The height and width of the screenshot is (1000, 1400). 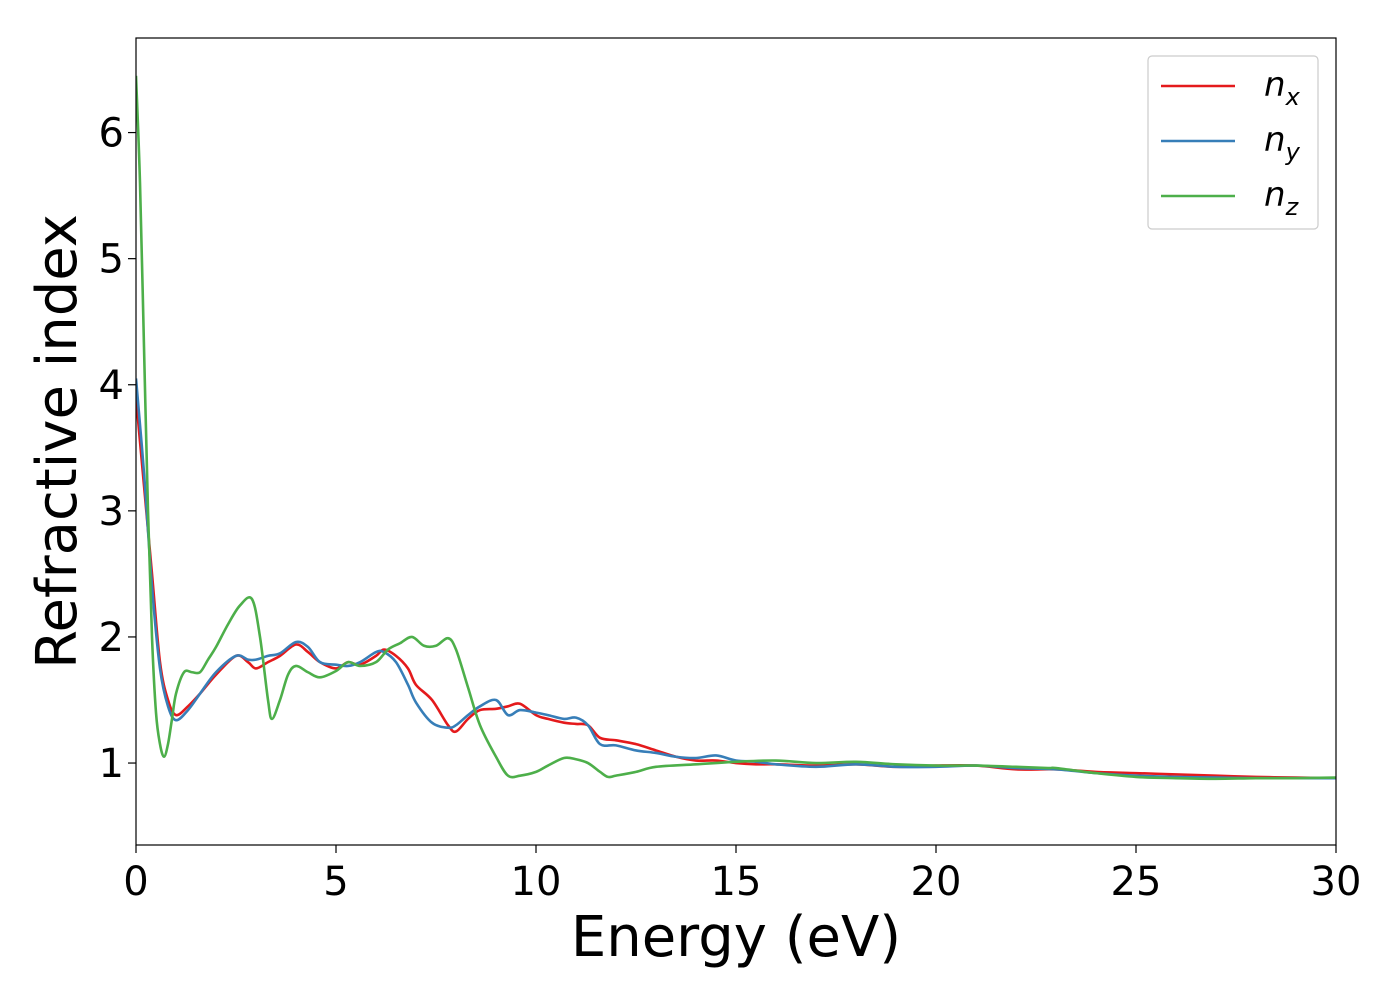 What do you see at coordinates (57, 441) in the screenshot?
I see `y-axis-title: Refractive index` at bounding box center [57, 441].